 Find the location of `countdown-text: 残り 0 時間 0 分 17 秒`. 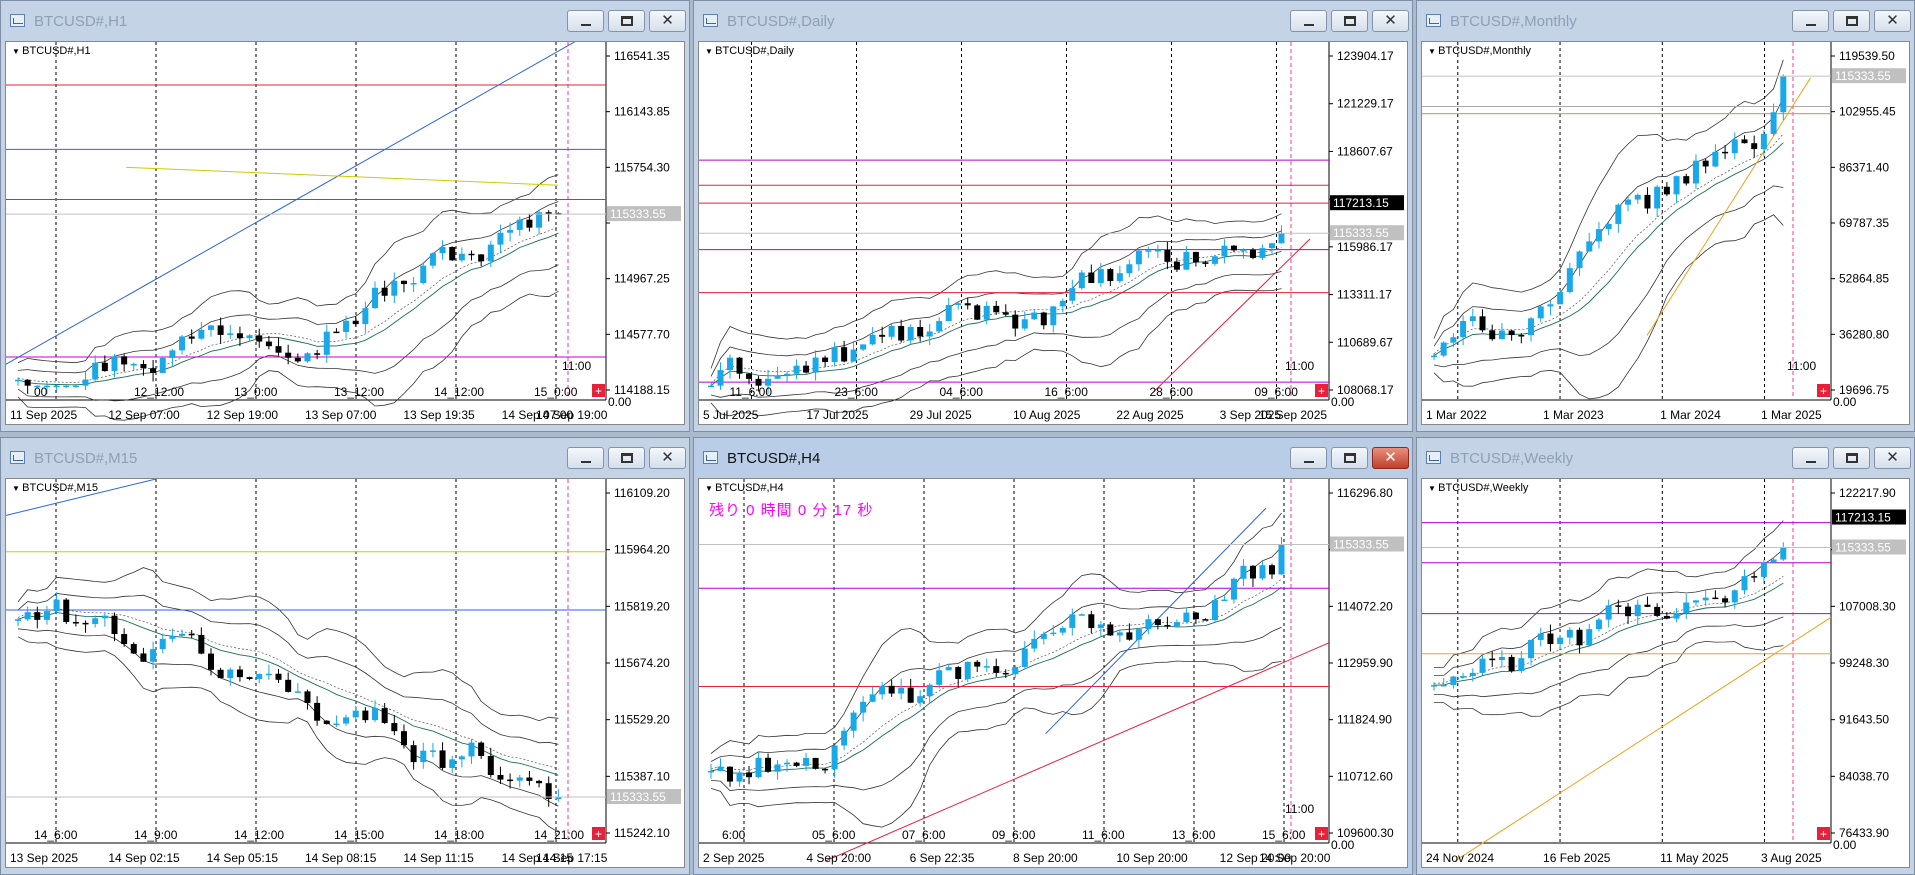

countdown-text: 残り 0 時間 0 分 17 秒 is located at coordinates (791, 510).